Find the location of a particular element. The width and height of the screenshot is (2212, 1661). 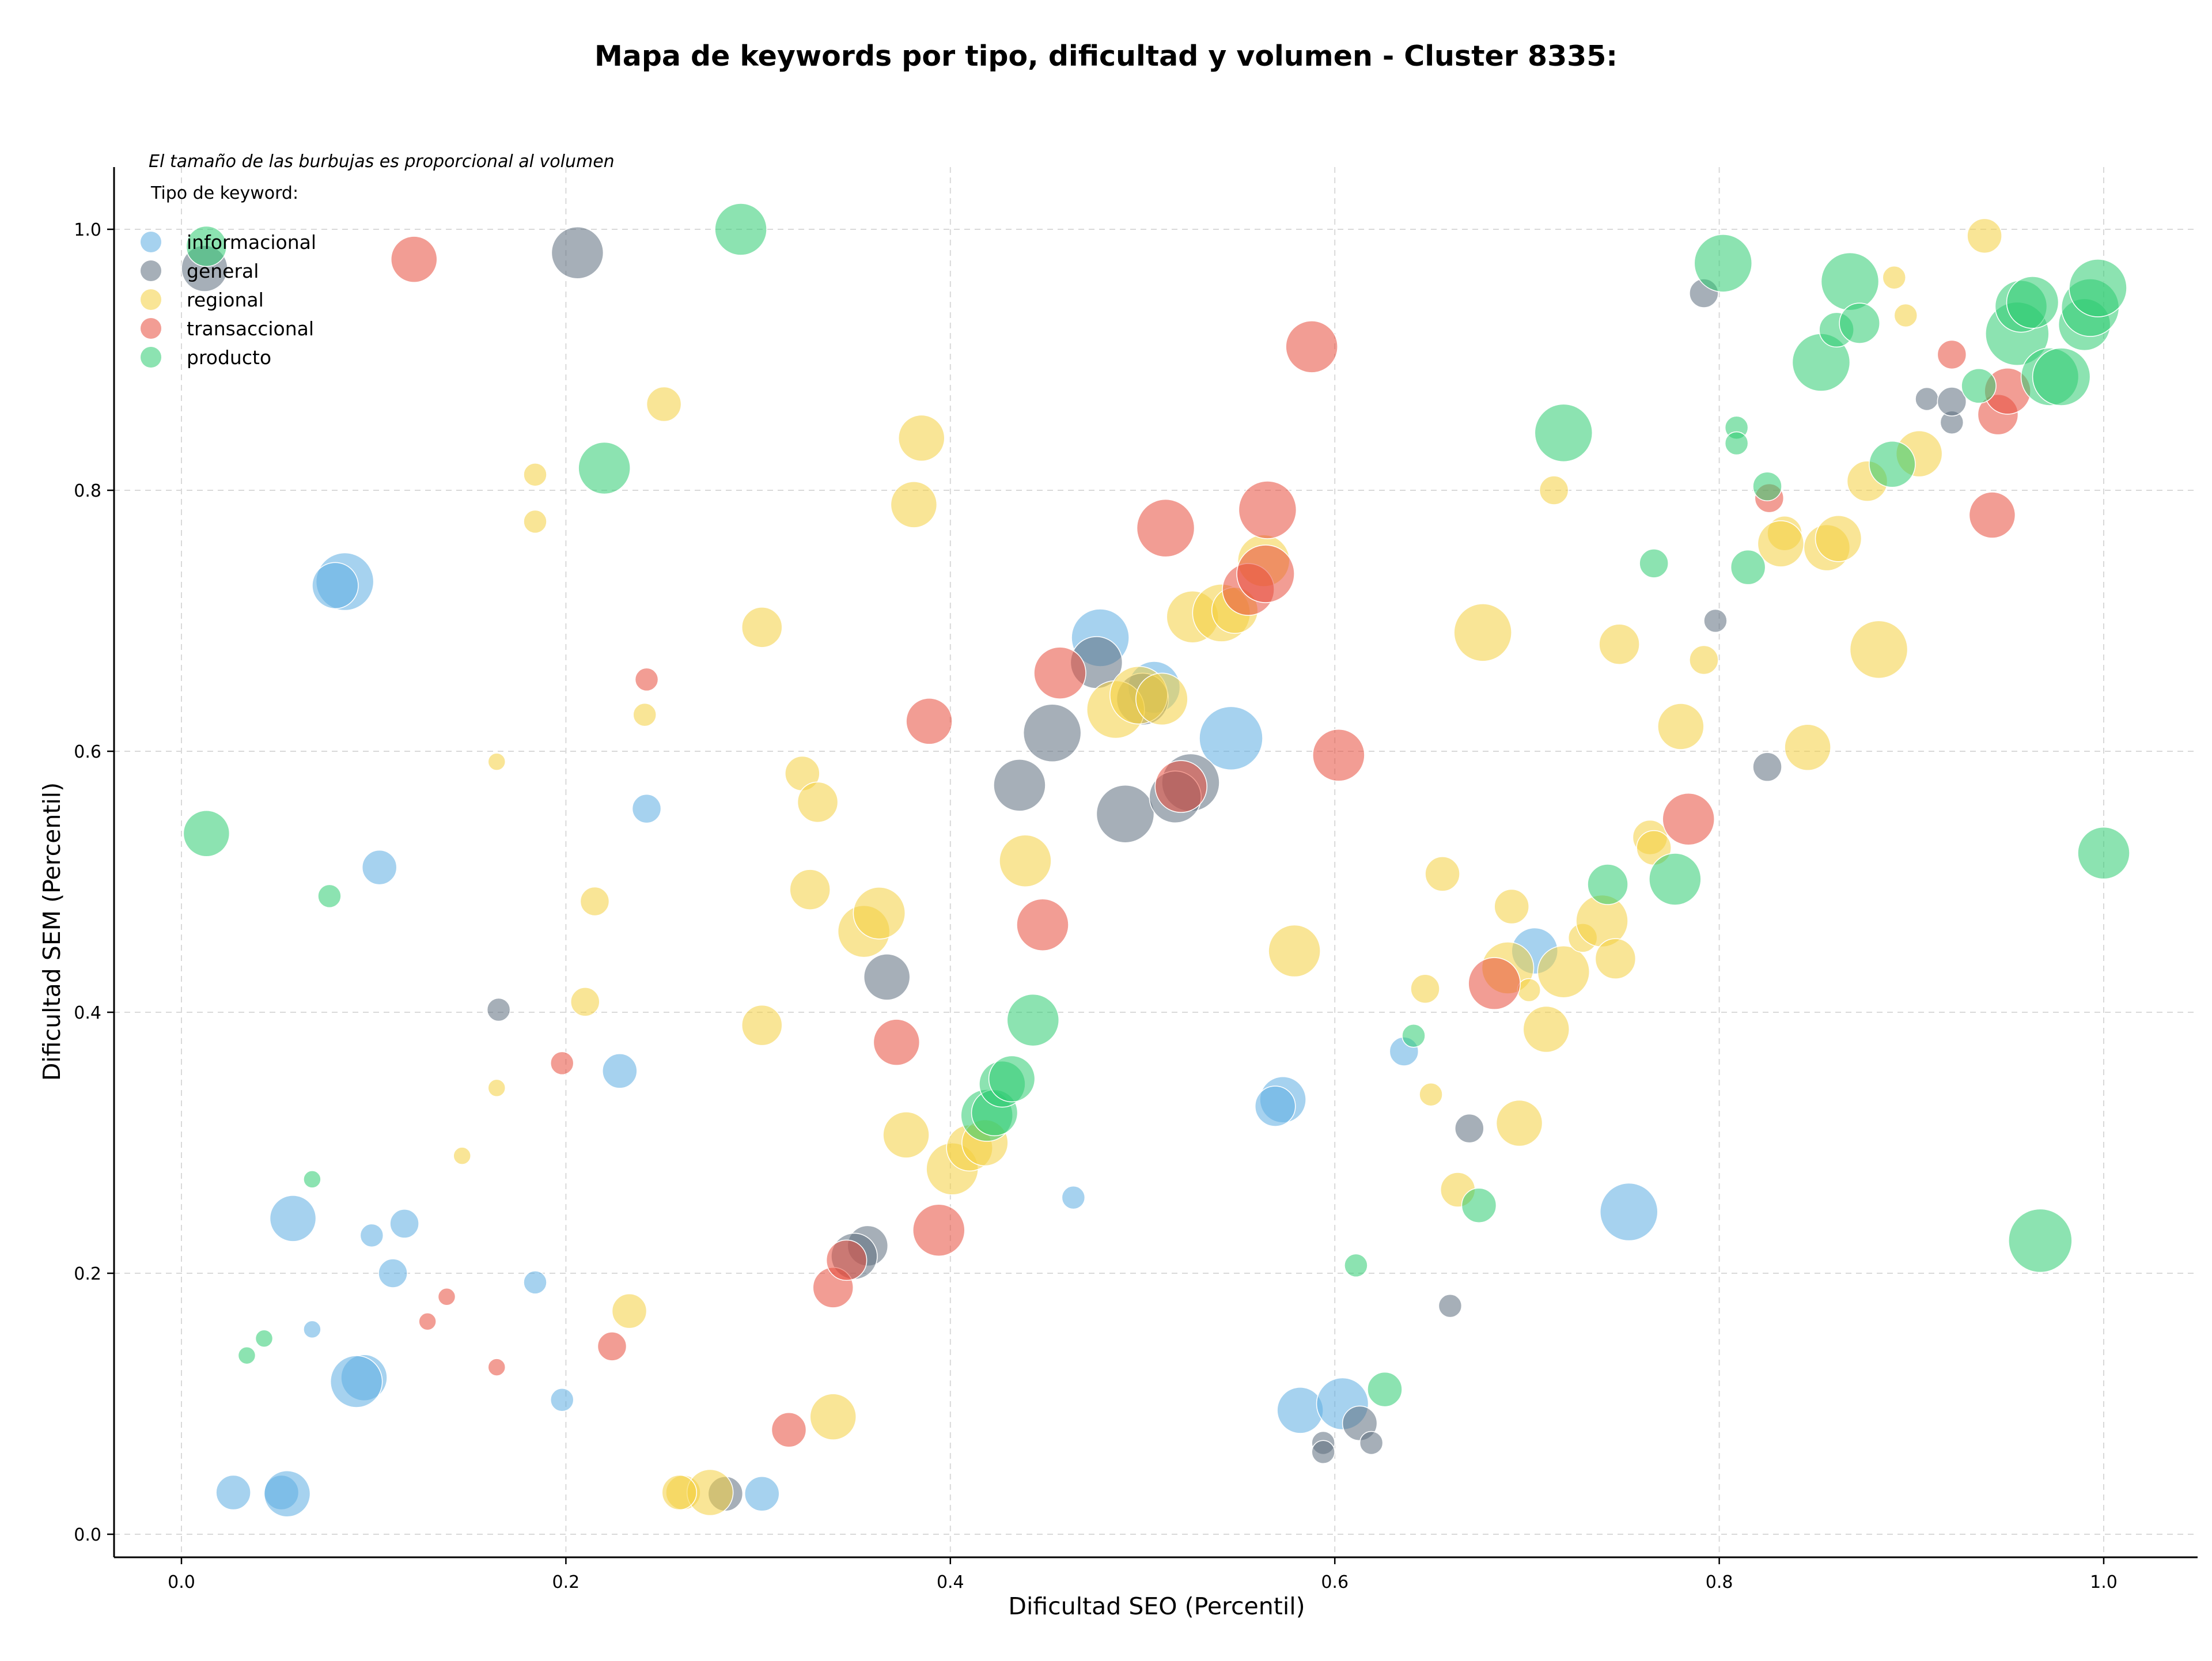

y-tick-label: 0.8 is located at coordinates (87, 491).